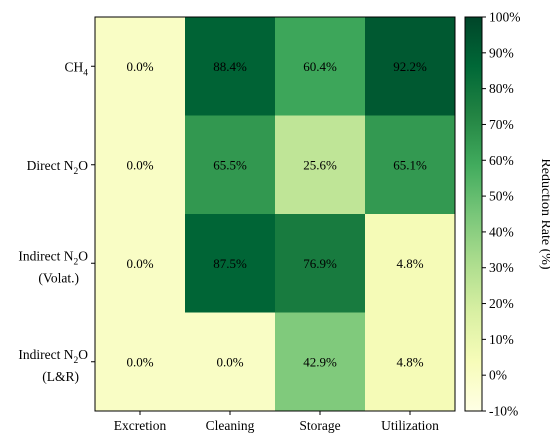 The height and width of the screenshot is (443, 550). What do you see at coordinates (501, 267) in the screenshot?
I see `colorbar-tick-label: 30%` at bounding box center [501, 267].